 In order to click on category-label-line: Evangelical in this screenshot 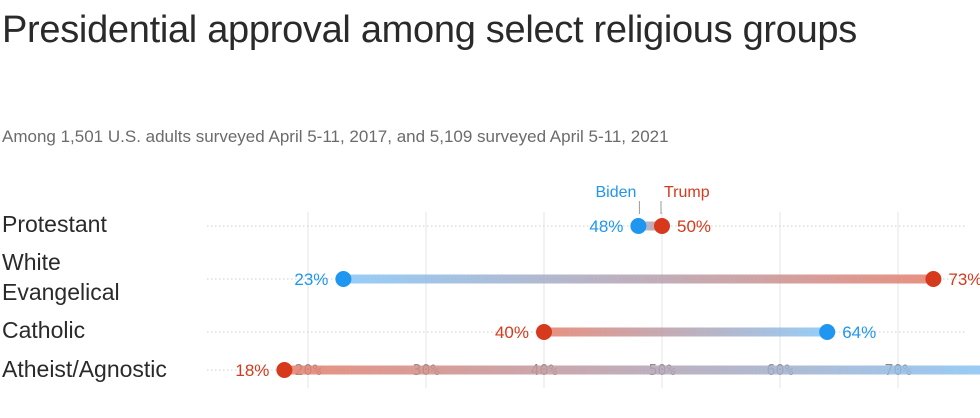, I will do `click(61, 292)`.